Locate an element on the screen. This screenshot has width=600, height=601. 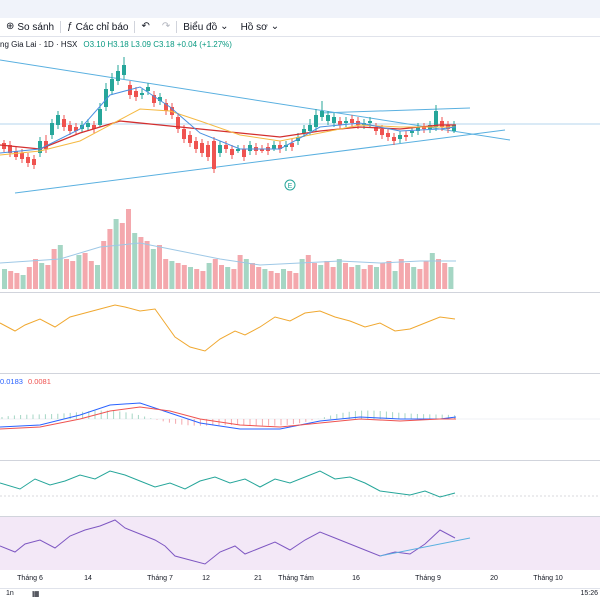
time-axis-label: Tháng 7 is located at coordinates (160, 578).